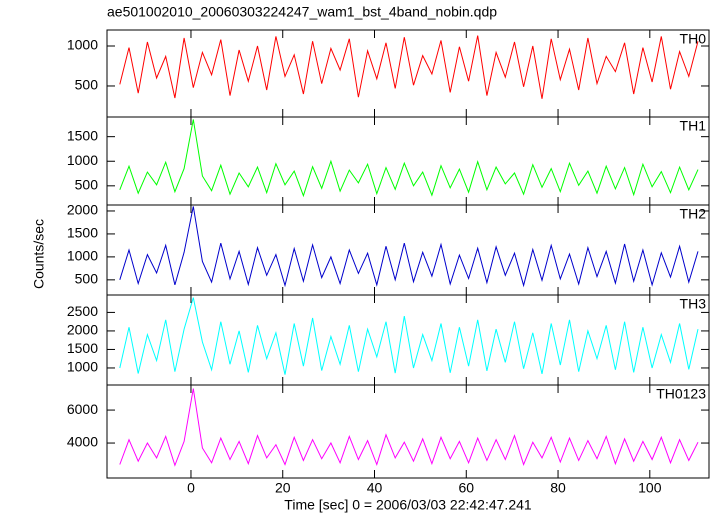 The height and width of the screenshot is (516, 717). What do you see at coordinates (191, 488) in the screenshot?
I see `x-tick-label: 0` at bounding box center [191, 488].